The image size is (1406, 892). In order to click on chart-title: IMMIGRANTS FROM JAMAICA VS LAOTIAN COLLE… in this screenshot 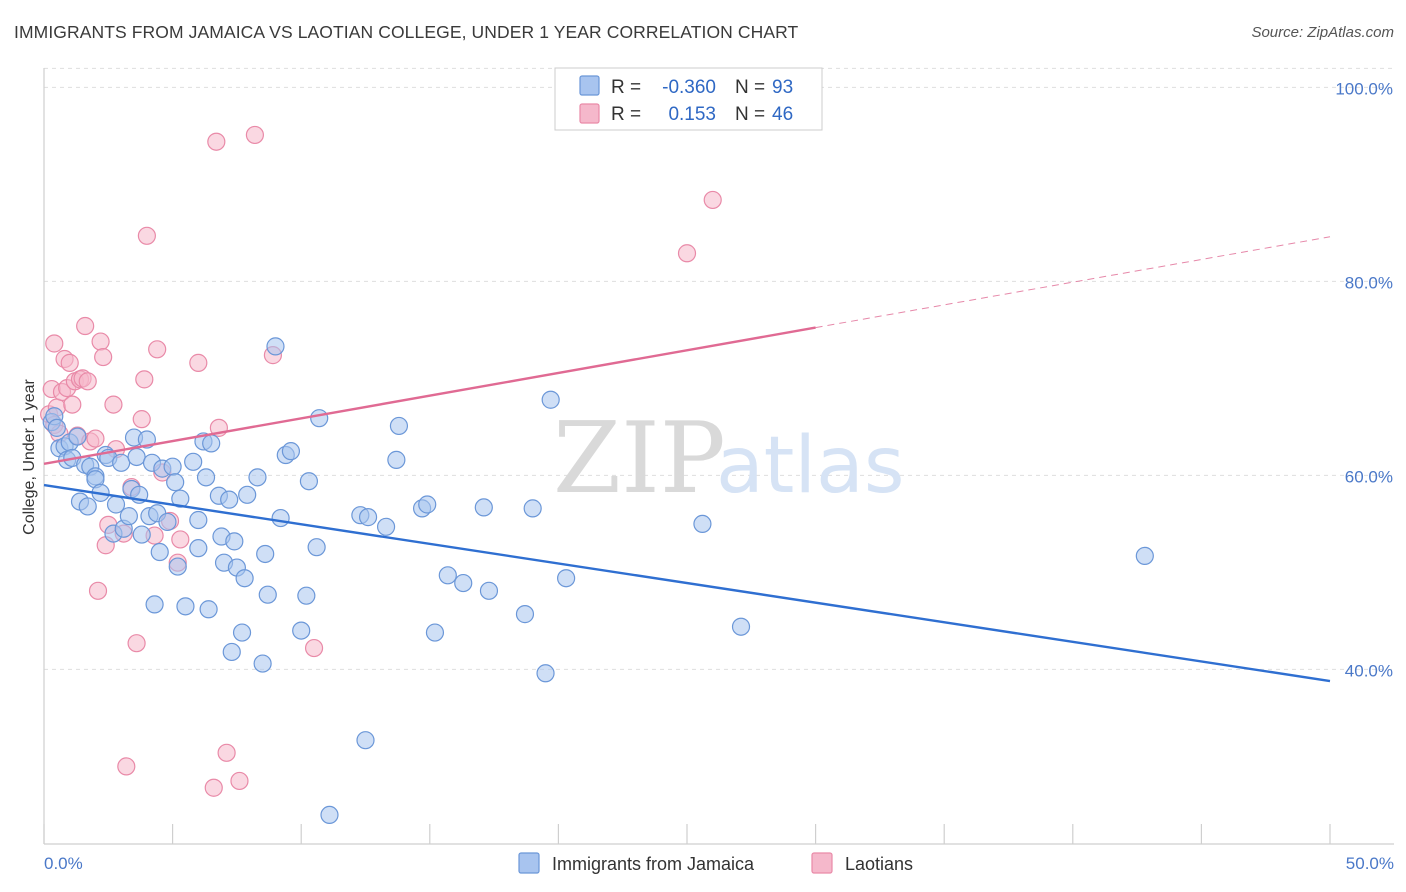, I will do `click(406, 32)`.